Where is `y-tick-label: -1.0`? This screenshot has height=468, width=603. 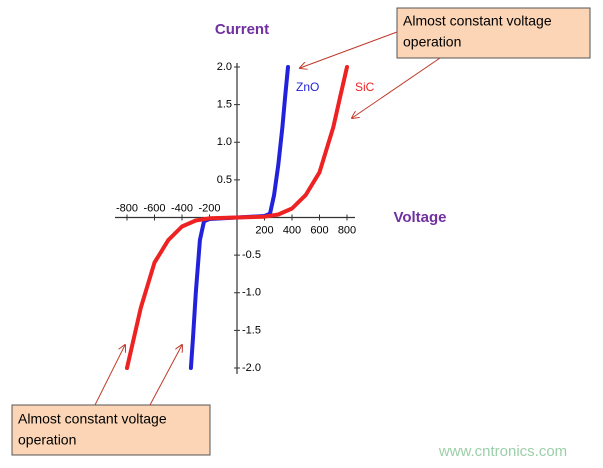 y-tick-label: -1.0 is located at coordinates (251, 293).